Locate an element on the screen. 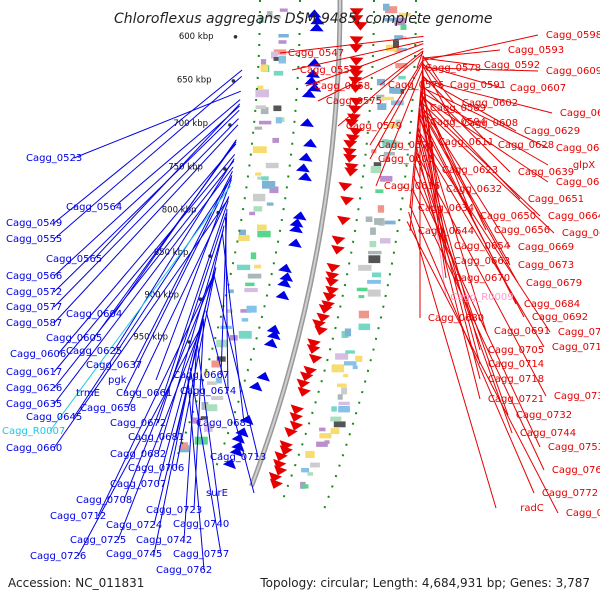 The image size is (600, 600). gene-label: Cagg_0757 is located at coordinates (201, 554).